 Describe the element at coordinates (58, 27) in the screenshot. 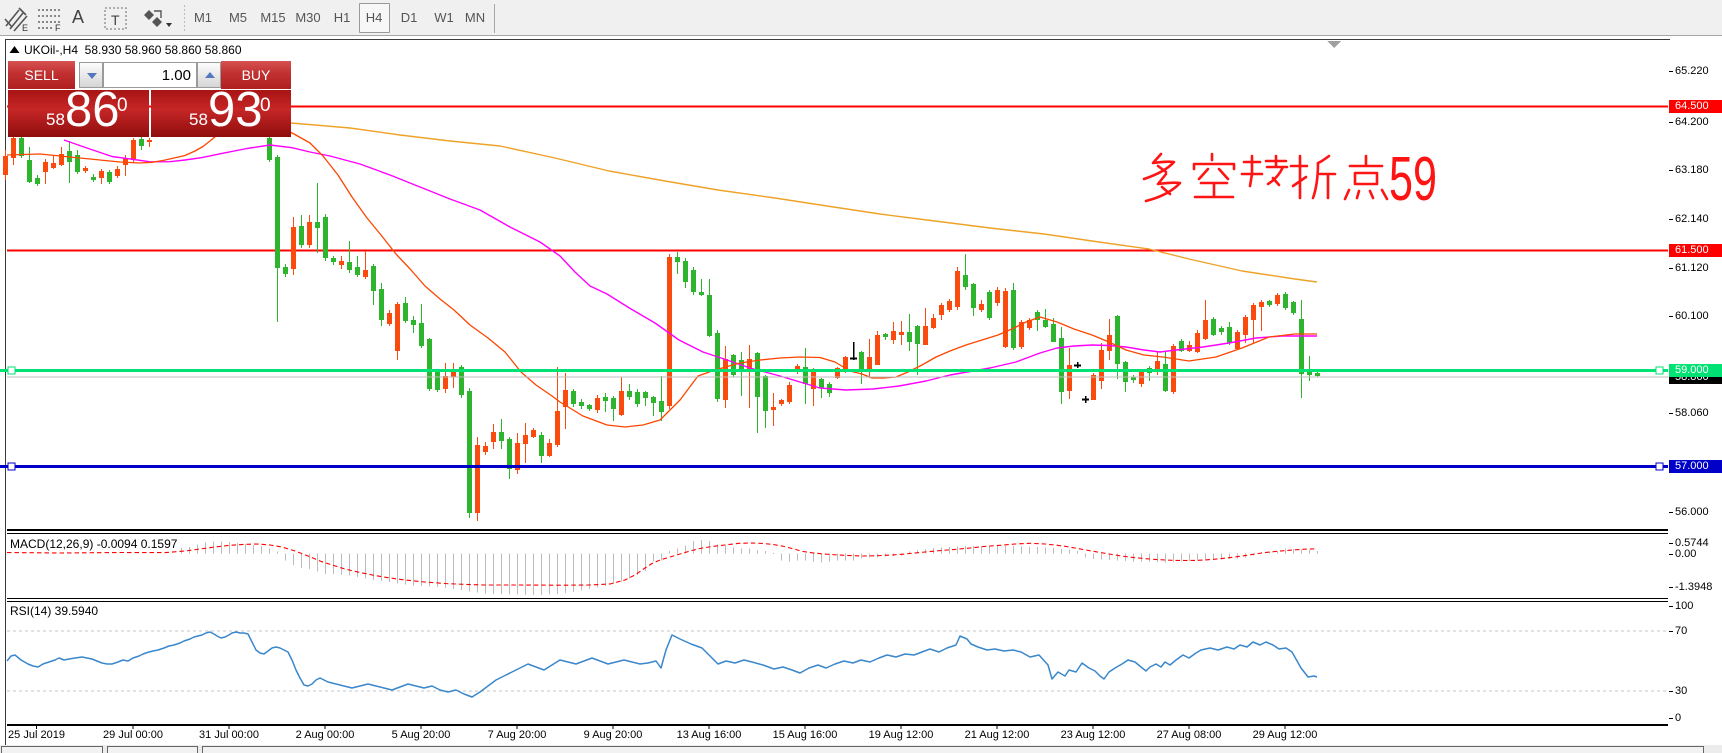

I see `svg-text: F` at that location.